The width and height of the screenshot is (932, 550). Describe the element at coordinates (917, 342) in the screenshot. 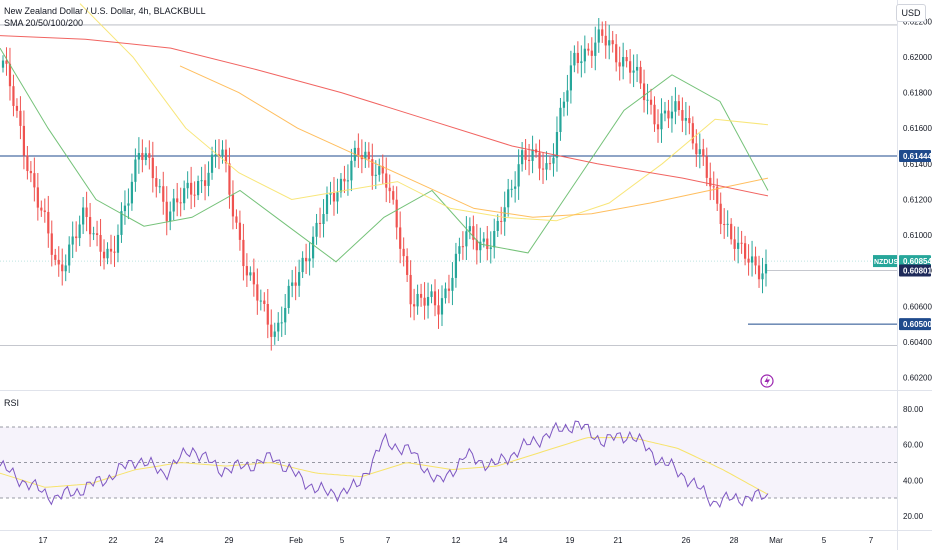

I see `price-tick-label: 0.60400` at that location.